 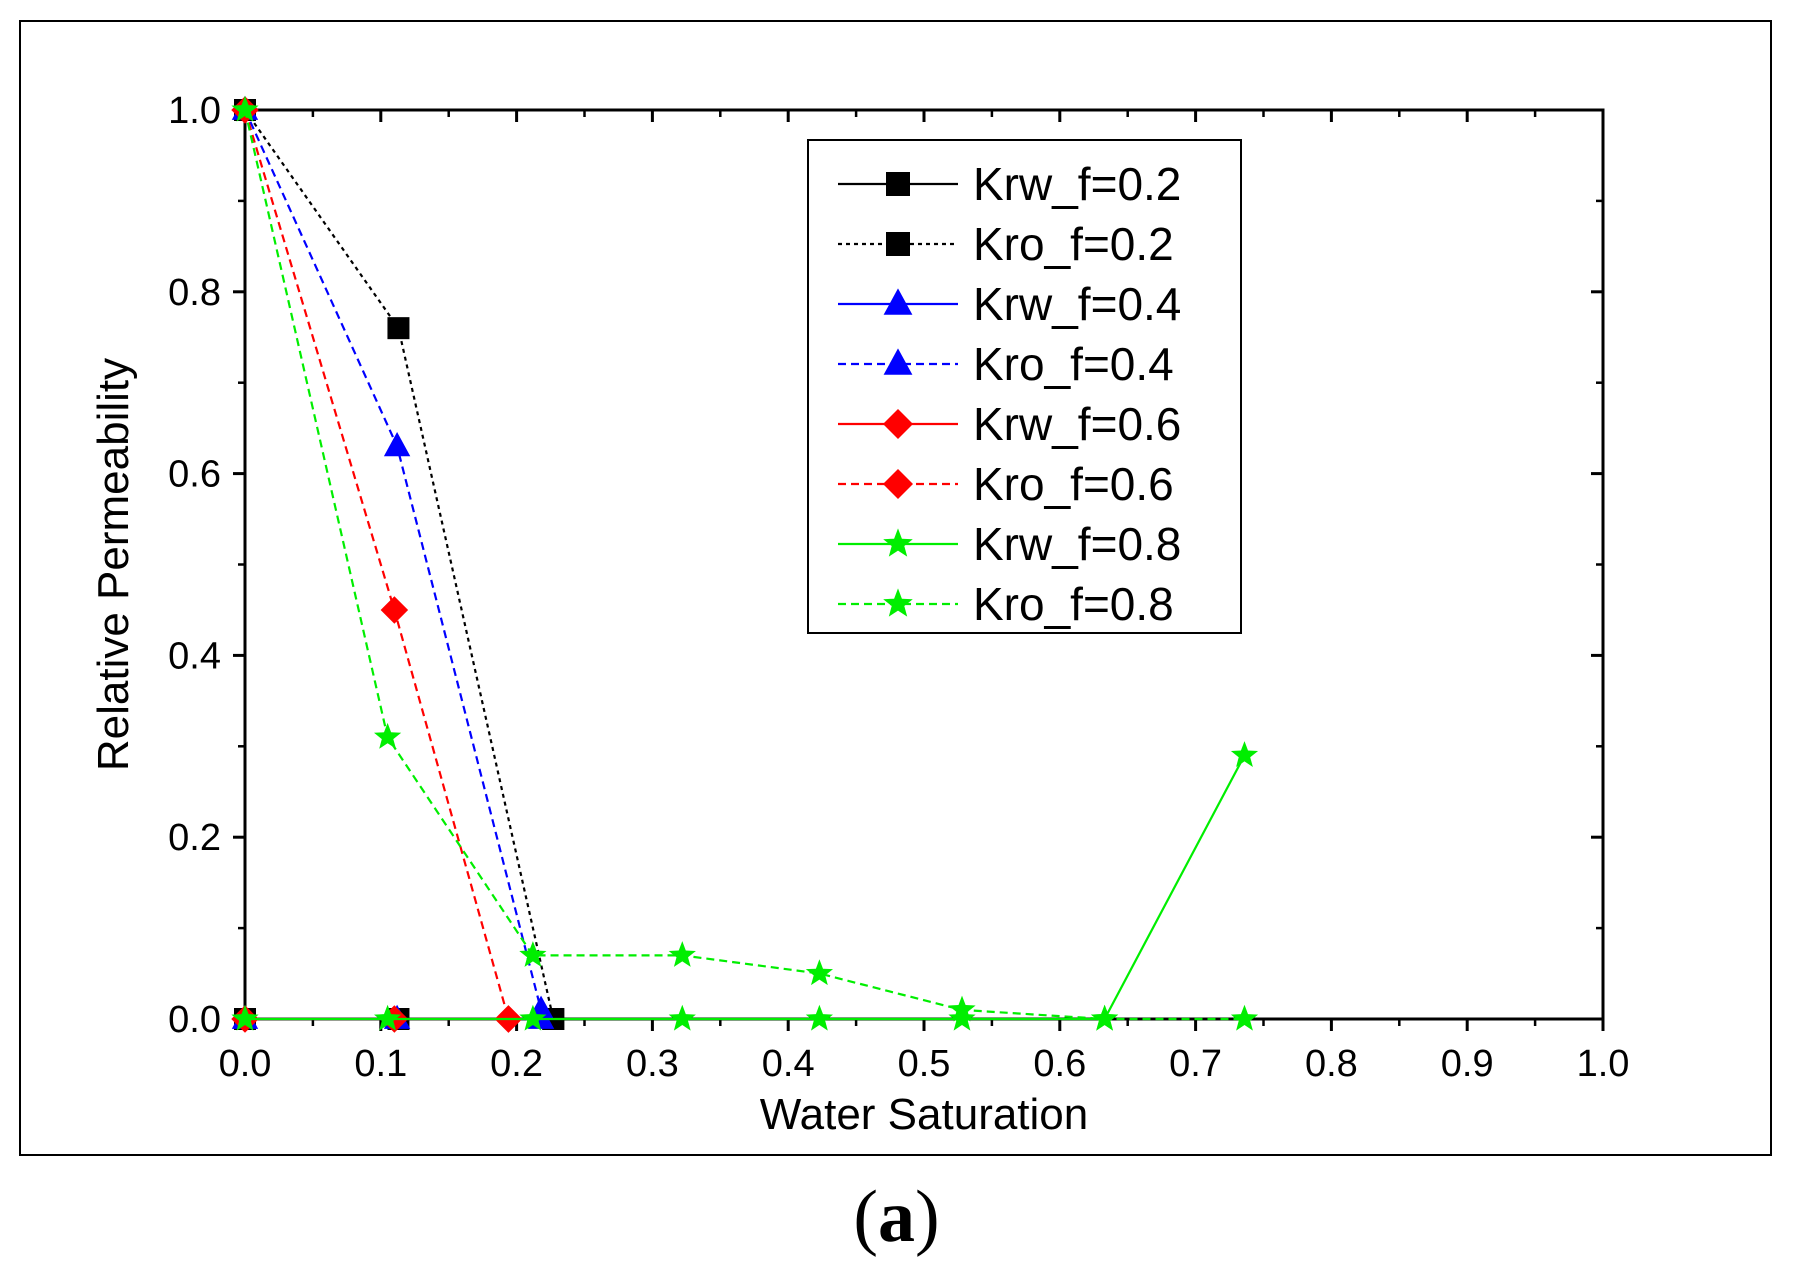 I want to click on x-tick-label: 0.9, so click(x=1467, y=1064).